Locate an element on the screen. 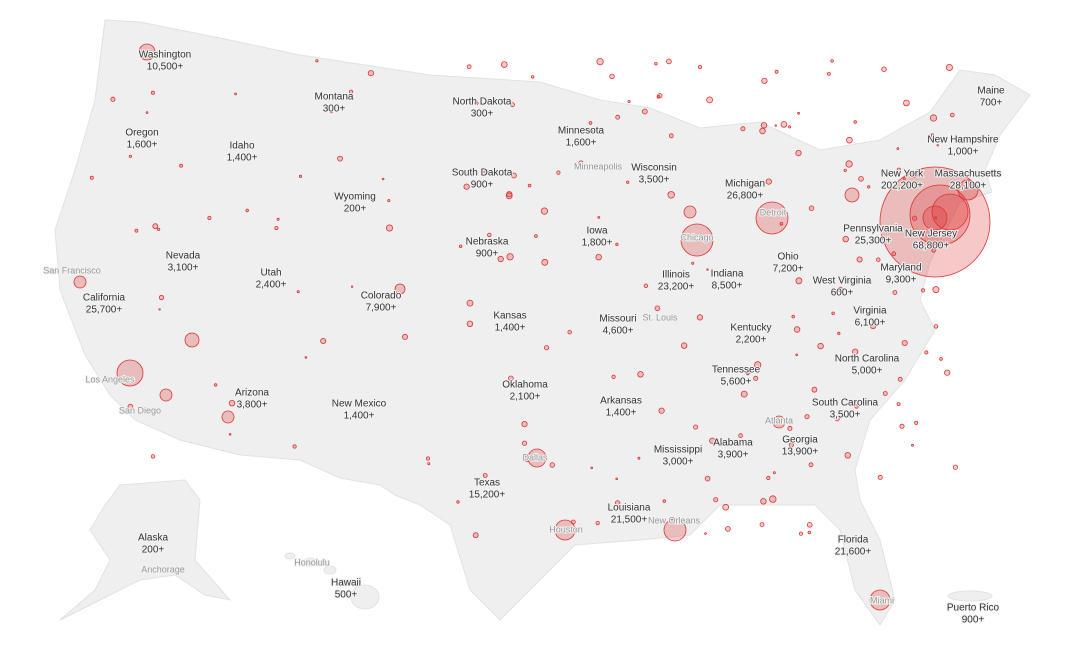  state-name: Mississippi is located at coordinates (678, 450).